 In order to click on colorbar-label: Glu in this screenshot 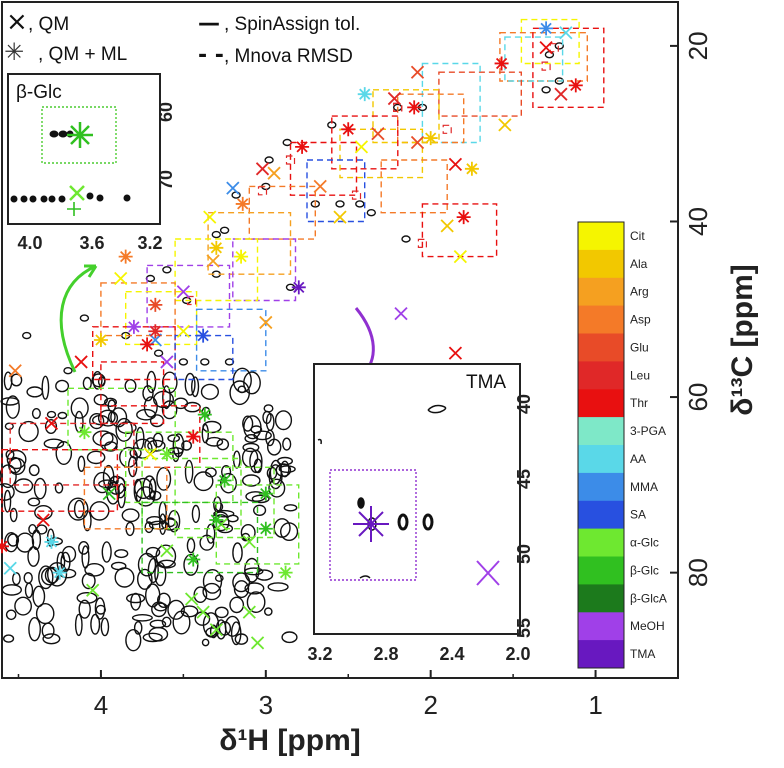, I will do `click(639, 347)`.